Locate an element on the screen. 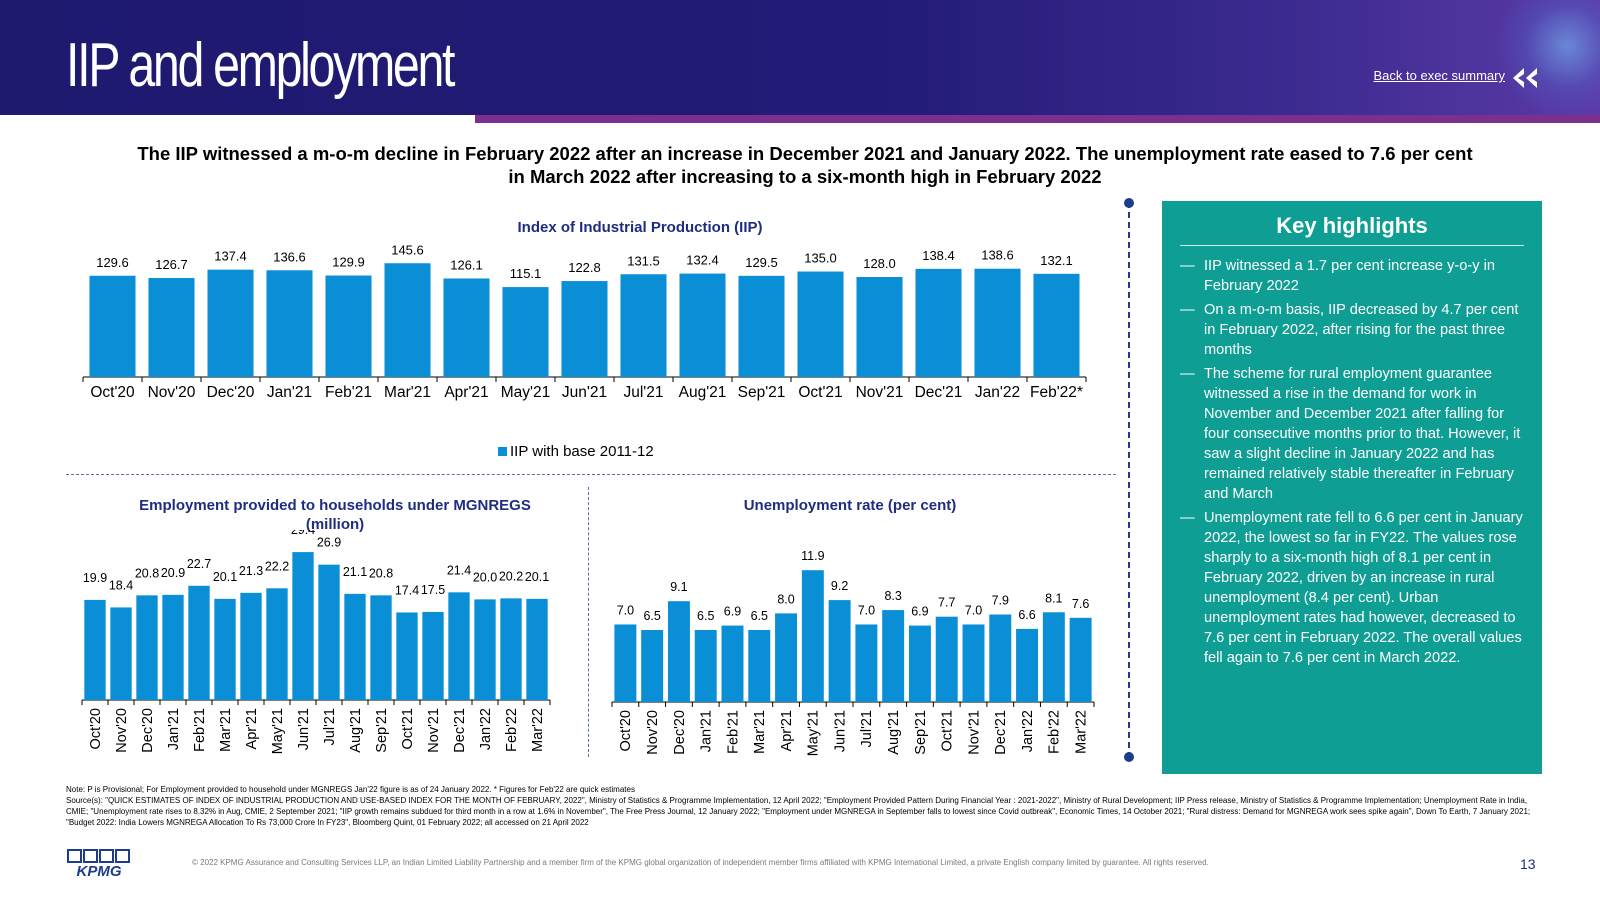 This screenshot has width=1600, height=900. data-label: 21.1 is located at coordinates (355, 572).